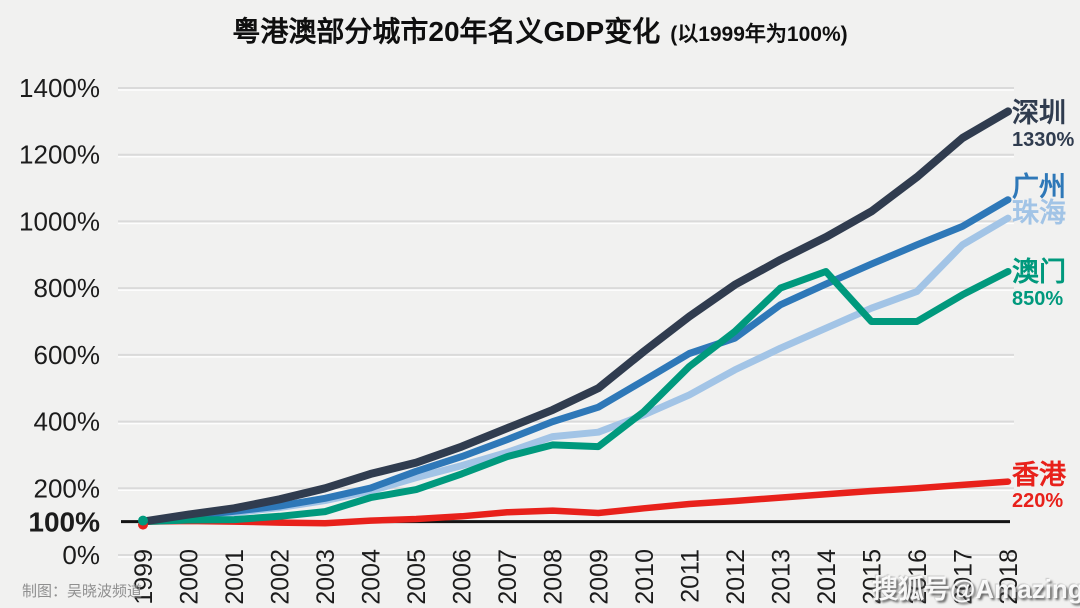  What do you see at coordinates (67, 422) in the screenshot?
I see `y-axis-label-400: 400%` at bounding box center [67, 422].